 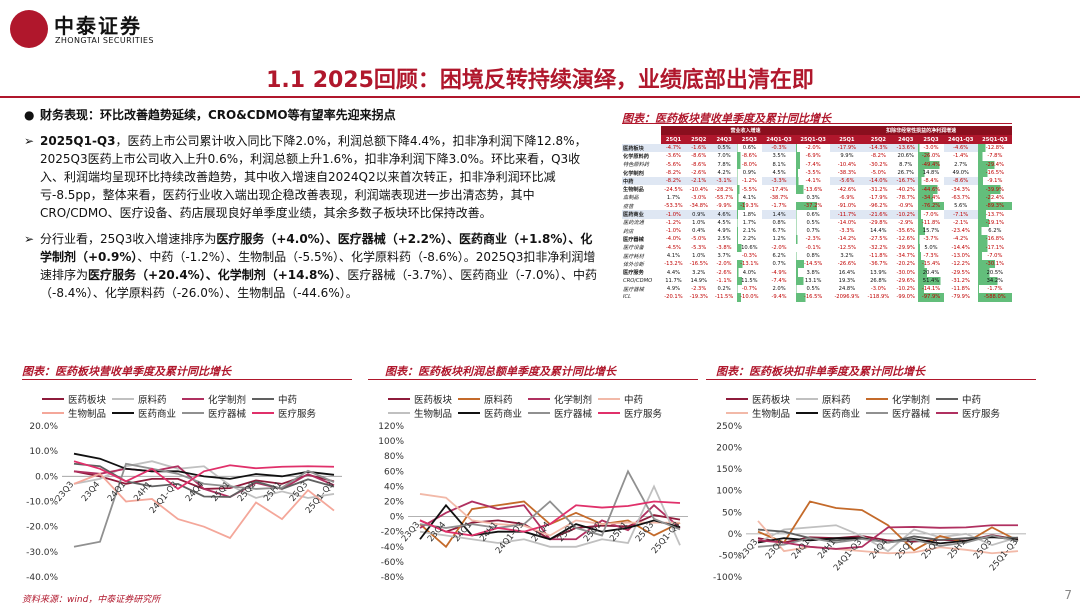 What do you see at coordinates (779, 139) in the screenshot?
I see `table-col-header: 24Q1-Q3` at bounding box center [779, 139].